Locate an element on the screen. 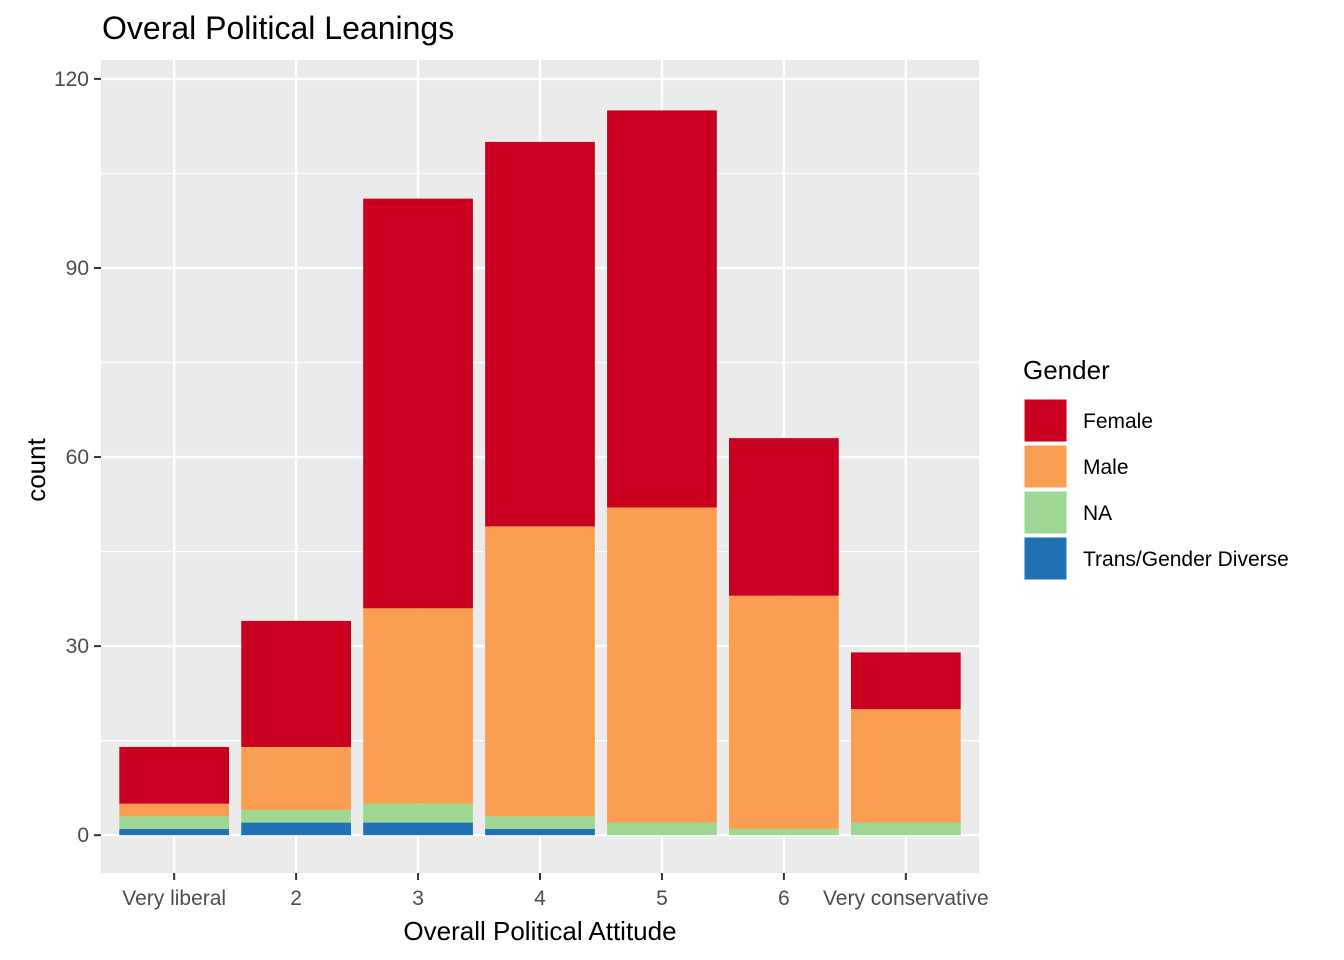 The height and width of the screenshot is (960, 1344). y-axis: 0 30 60 90 120 is located at coordinates (77, 457).